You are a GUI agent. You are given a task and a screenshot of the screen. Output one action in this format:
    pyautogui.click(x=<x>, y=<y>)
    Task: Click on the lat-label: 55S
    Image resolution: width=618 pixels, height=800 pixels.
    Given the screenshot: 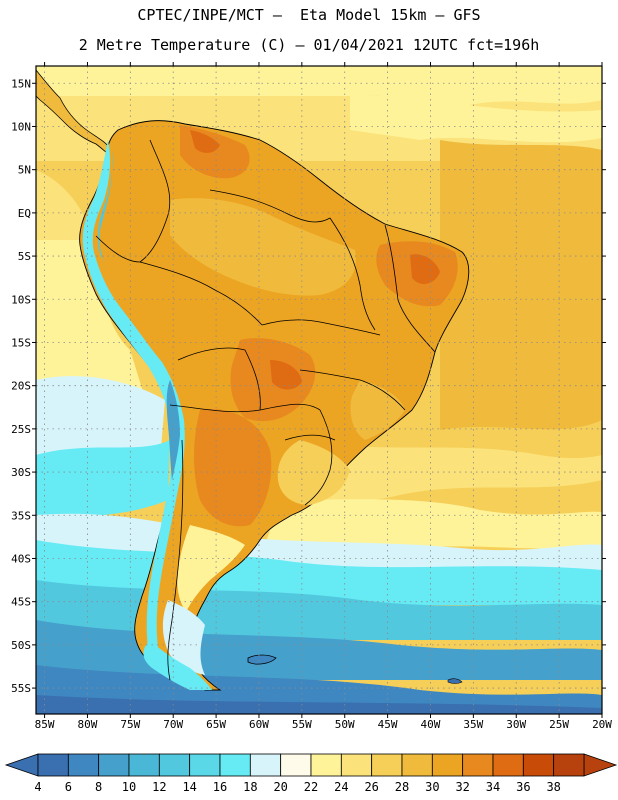 What is the action you would take?
    pyautogui.click(x=21, y=688)
    